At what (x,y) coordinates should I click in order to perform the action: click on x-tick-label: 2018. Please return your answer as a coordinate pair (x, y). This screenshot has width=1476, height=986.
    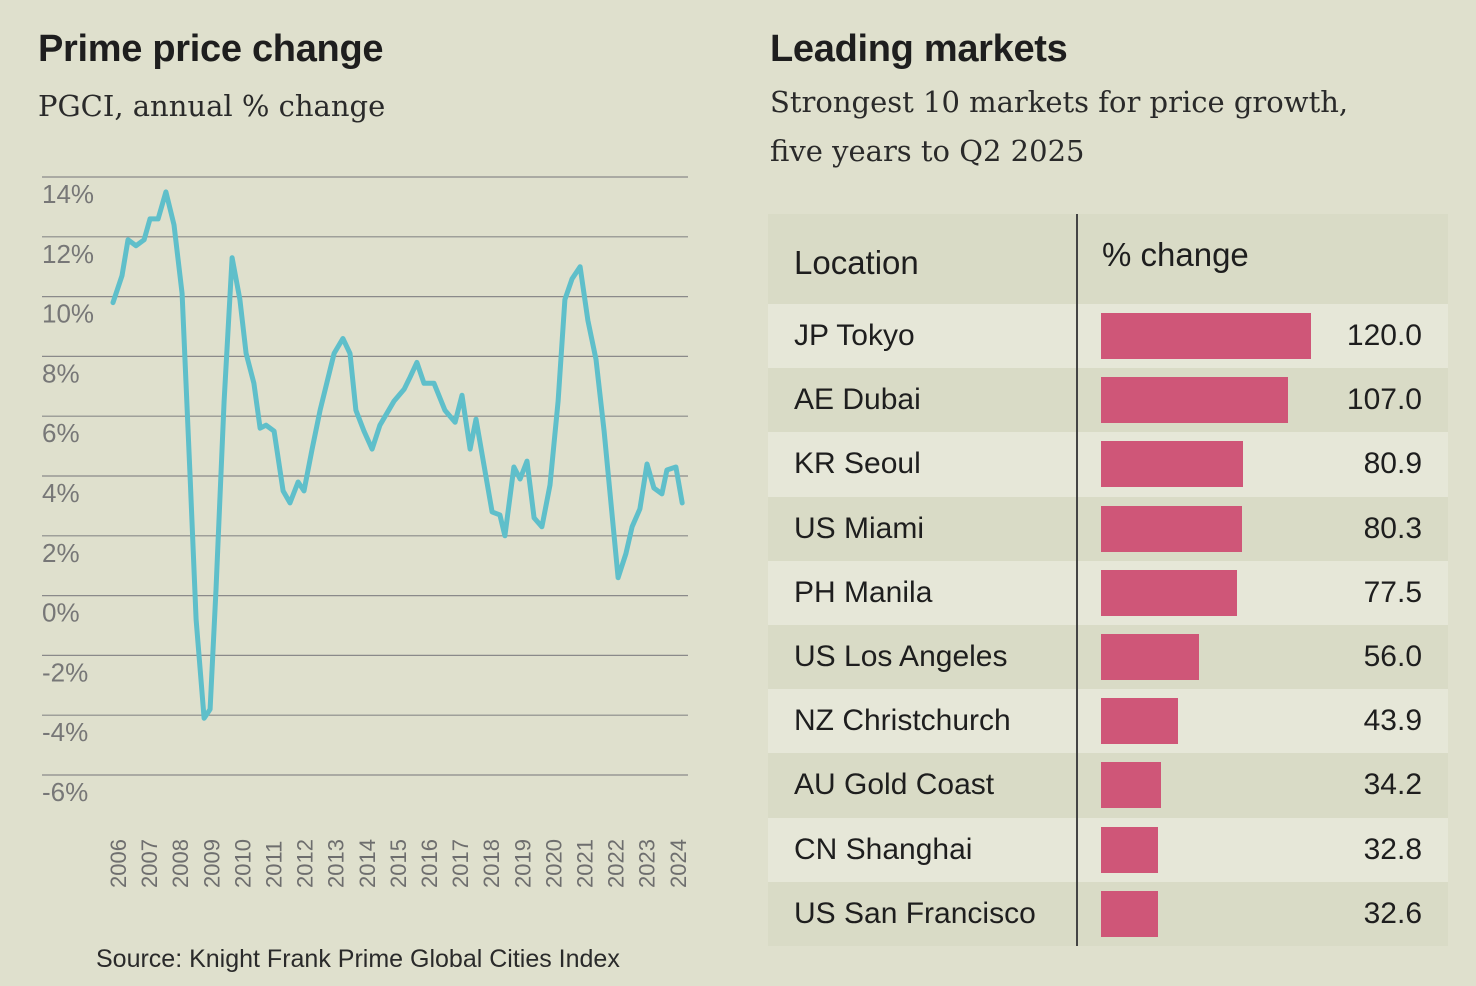
    Looking at the image, I should click on (491, 863).